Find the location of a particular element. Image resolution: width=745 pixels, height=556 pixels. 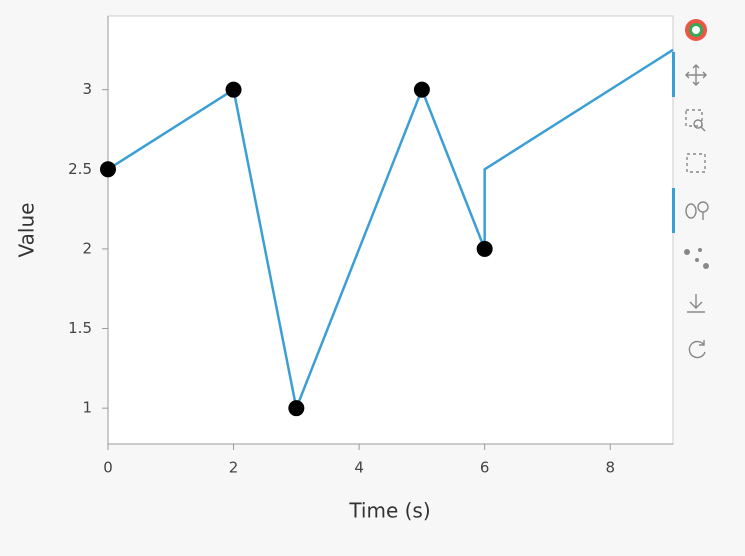

wheel-zoom-tool is located at coordinates (697, 210).